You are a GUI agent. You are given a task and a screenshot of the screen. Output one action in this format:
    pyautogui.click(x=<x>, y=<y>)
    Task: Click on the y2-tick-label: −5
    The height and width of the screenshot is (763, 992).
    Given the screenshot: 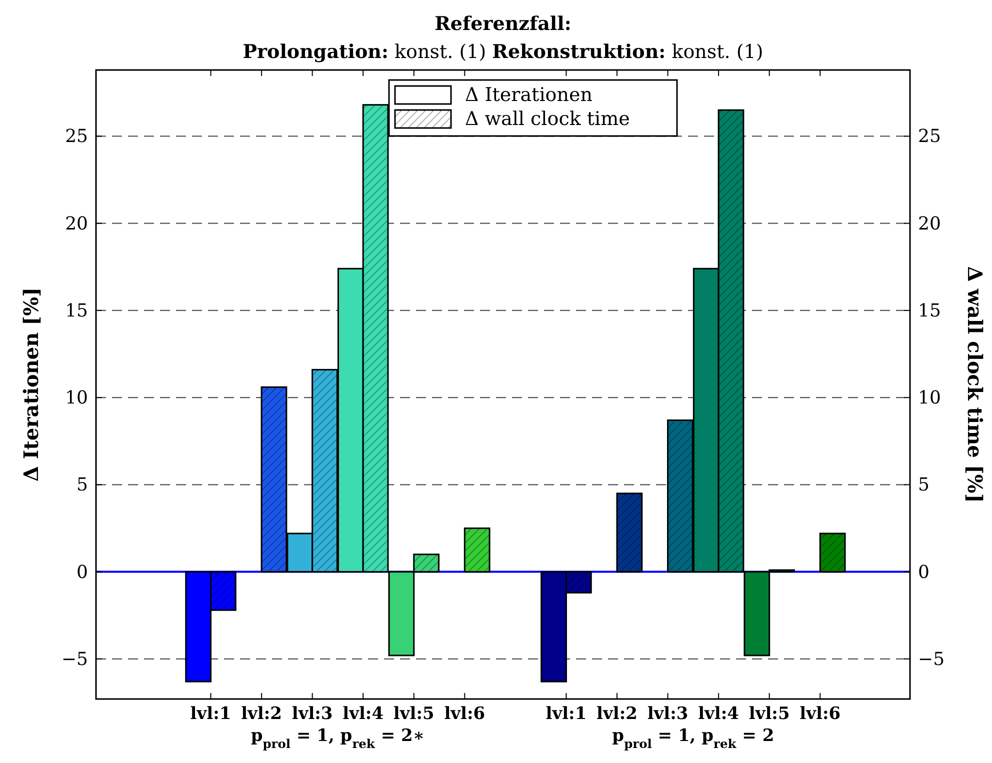 What is the action you would take?
    pyautogui.click(x=931, y=659)
    